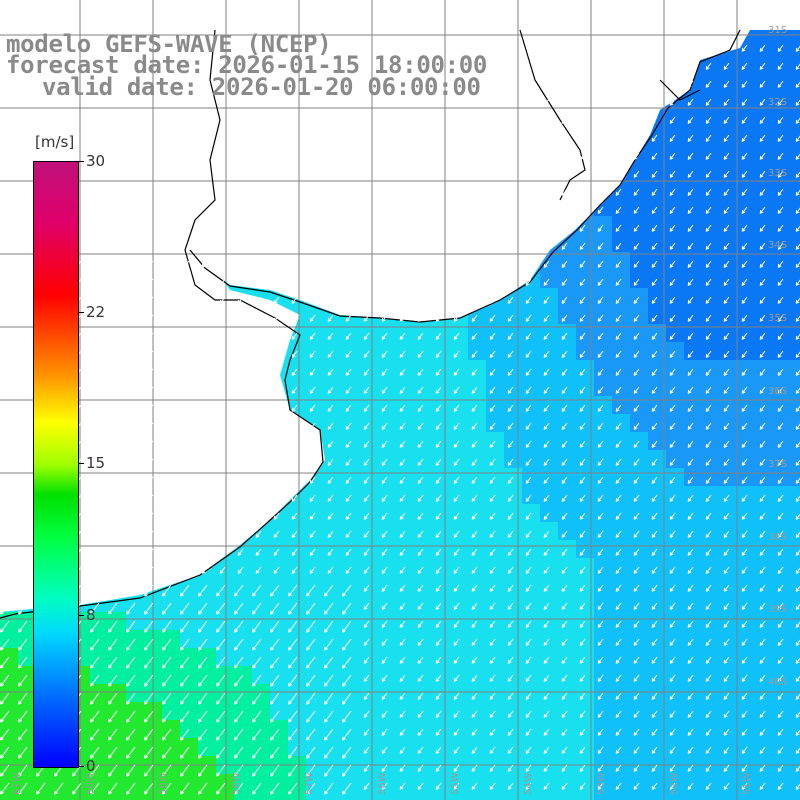 The width and height of the screenshot is (800, 800). Describe the element at coordinates (778, 537) in the screenshot. I see `lat-label: 38S` at that location.